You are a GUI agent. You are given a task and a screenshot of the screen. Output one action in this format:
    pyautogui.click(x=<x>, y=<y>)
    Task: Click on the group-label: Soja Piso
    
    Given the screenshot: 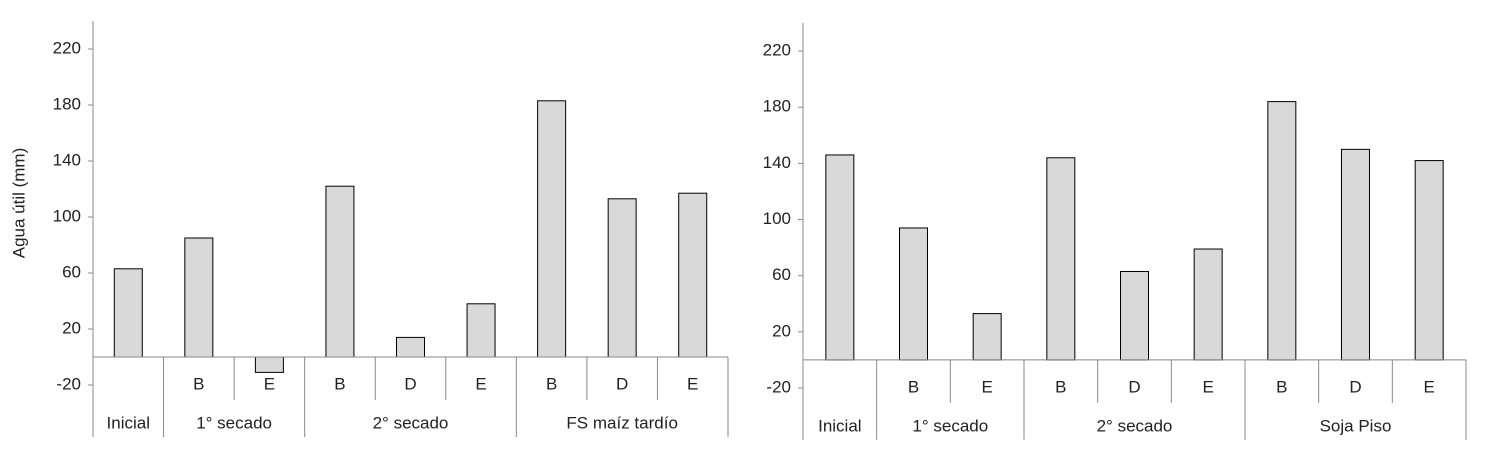 What is the action you would take?
    pyautogui.click(x=1356, y=425)
    